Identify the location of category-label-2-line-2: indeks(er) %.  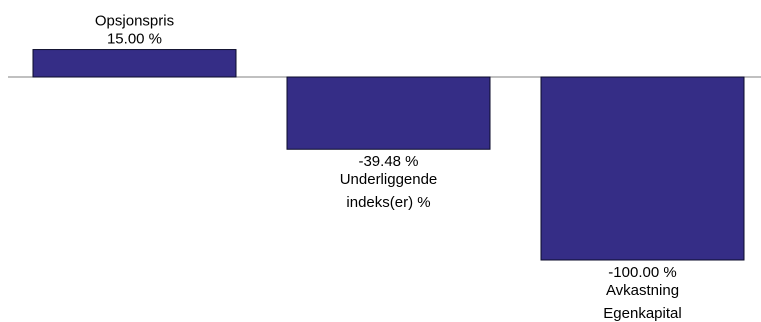
(388, 202).